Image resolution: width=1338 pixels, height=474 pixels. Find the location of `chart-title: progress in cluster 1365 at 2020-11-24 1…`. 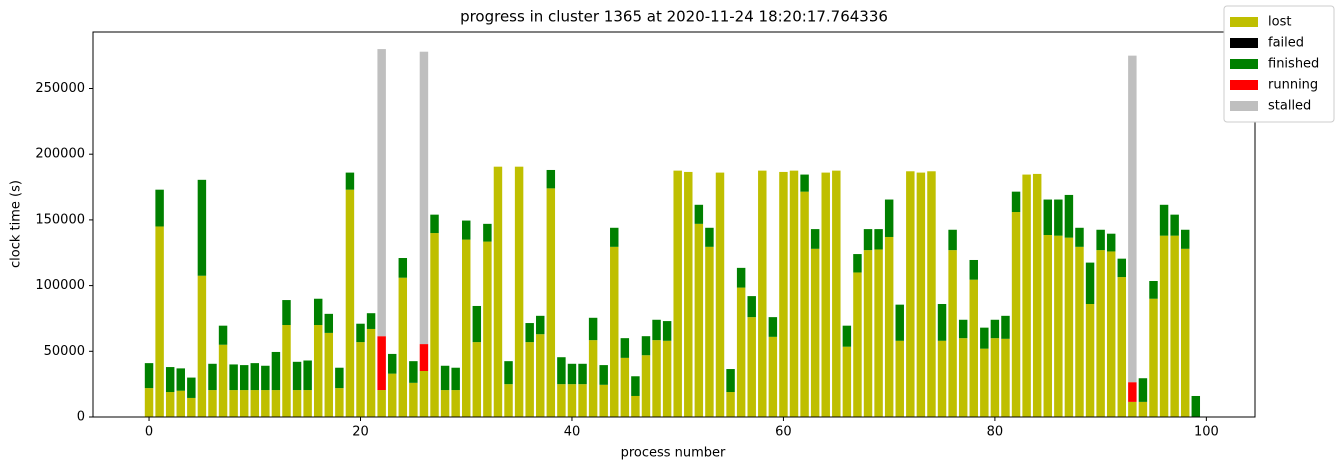

chart-title: progress in cluster 1365 at 2020-11-24 1… is located at coordinates (674, 17).